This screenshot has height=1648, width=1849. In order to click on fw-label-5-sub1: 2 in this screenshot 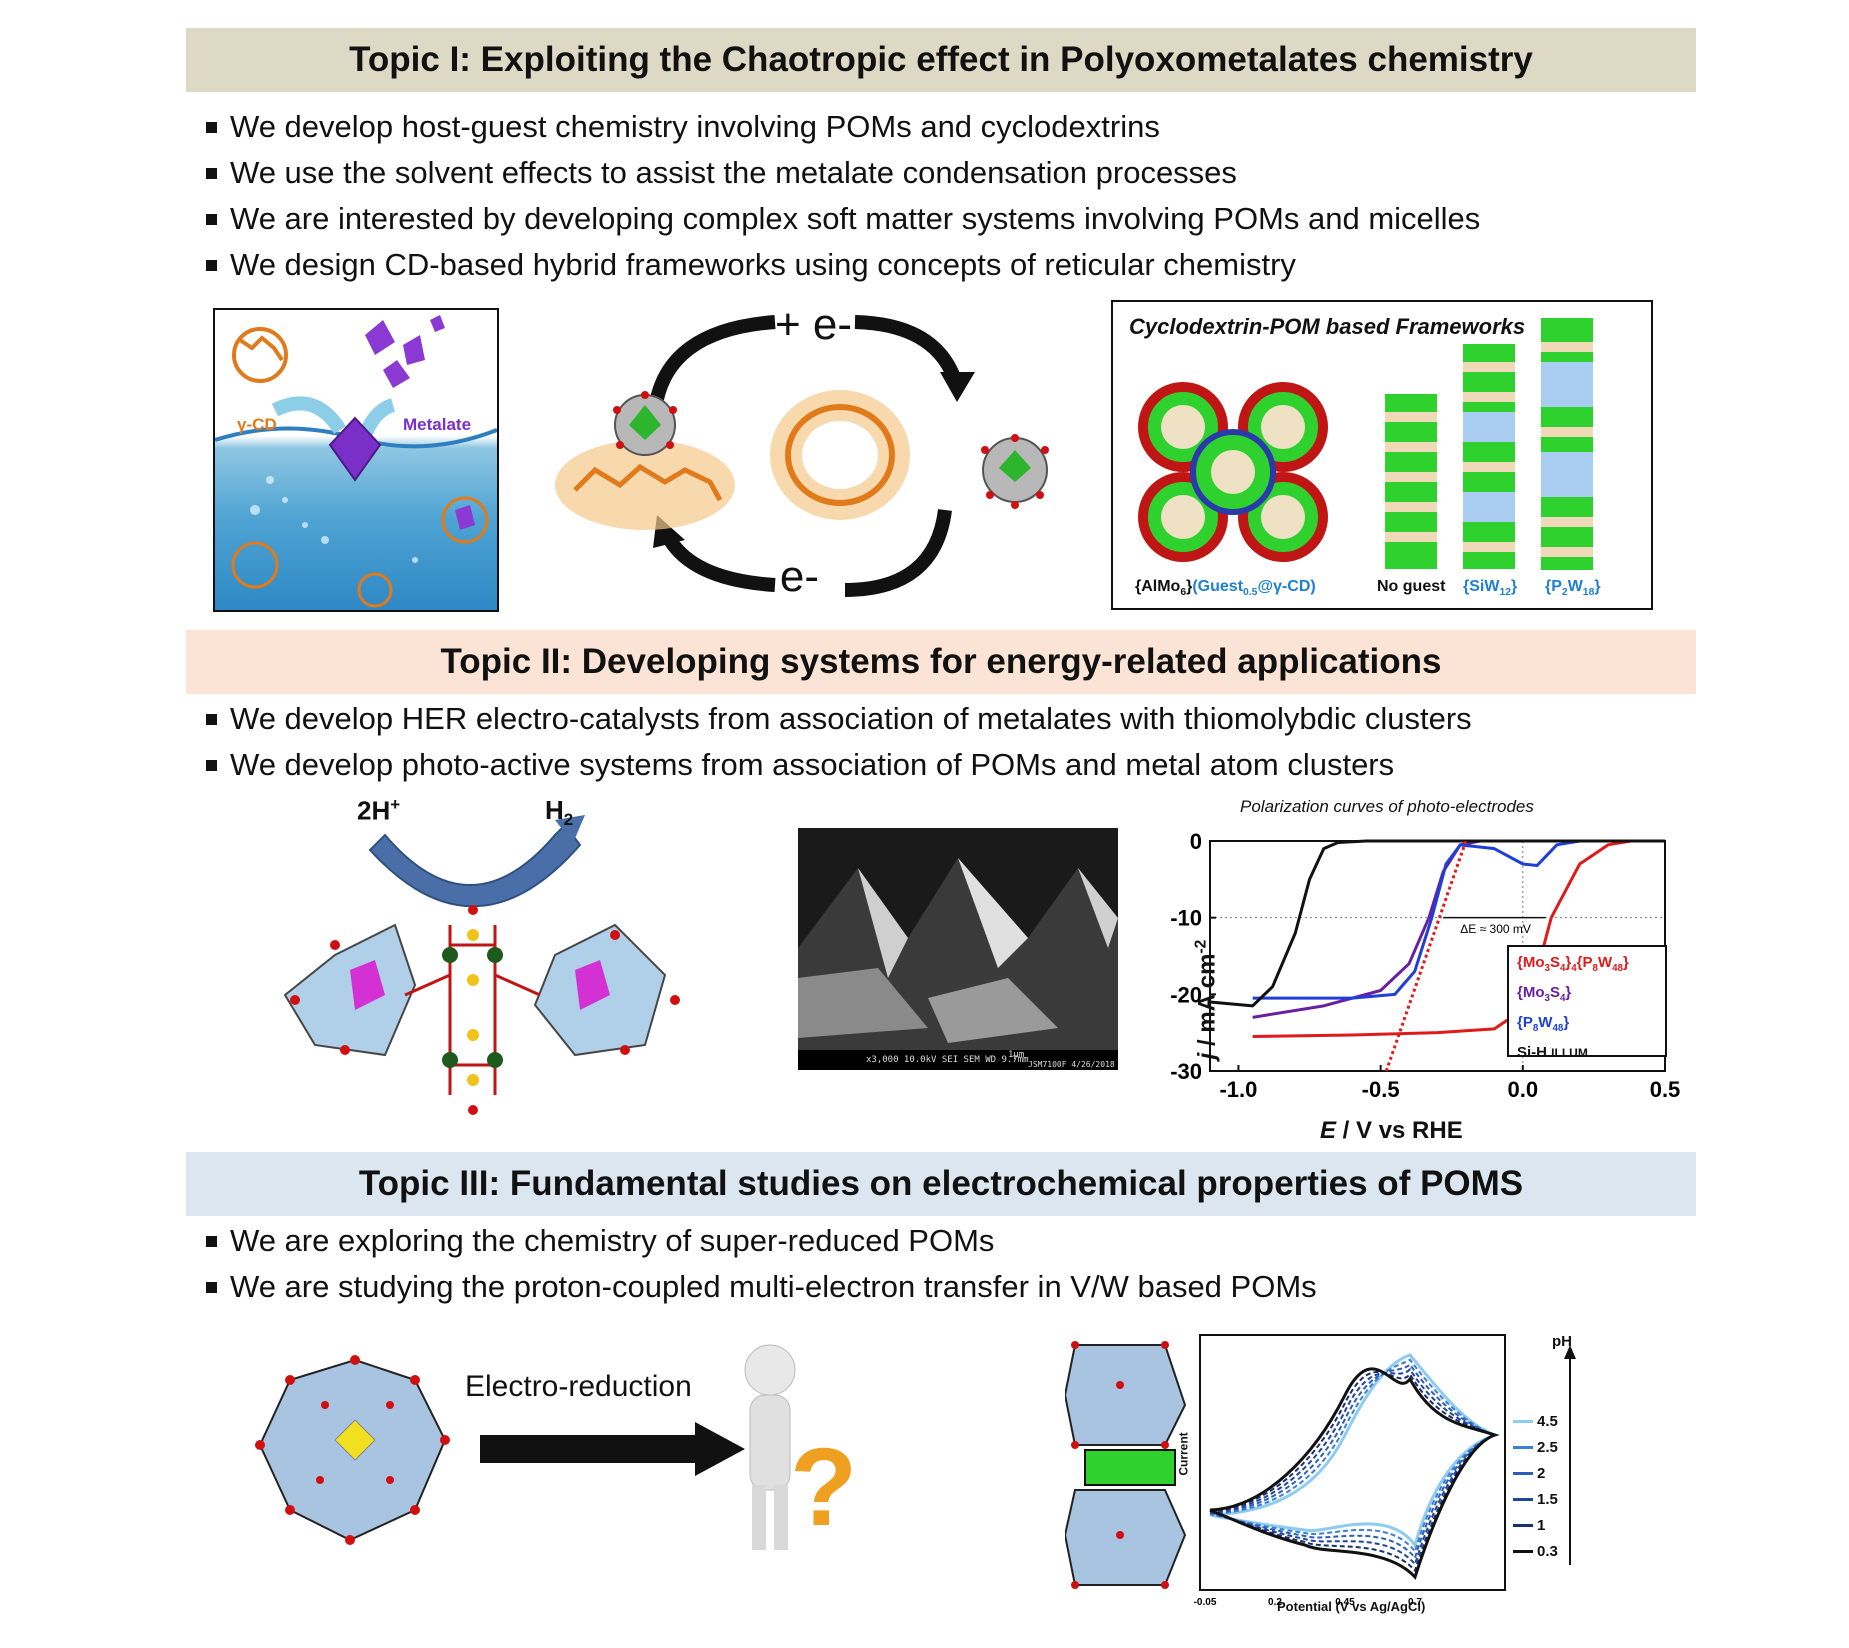, I will do `click(1564, 593)`.